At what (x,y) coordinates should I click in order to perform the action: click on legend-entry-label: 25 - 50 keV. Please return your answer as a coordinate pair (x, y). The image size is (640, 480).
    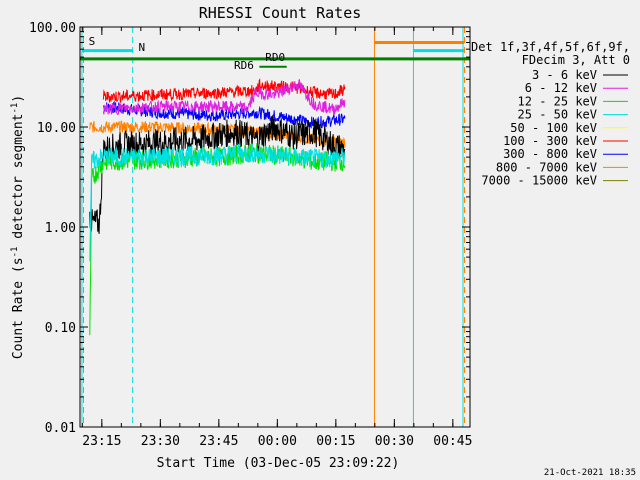
    Looking at the image, I should click on (557, 115).